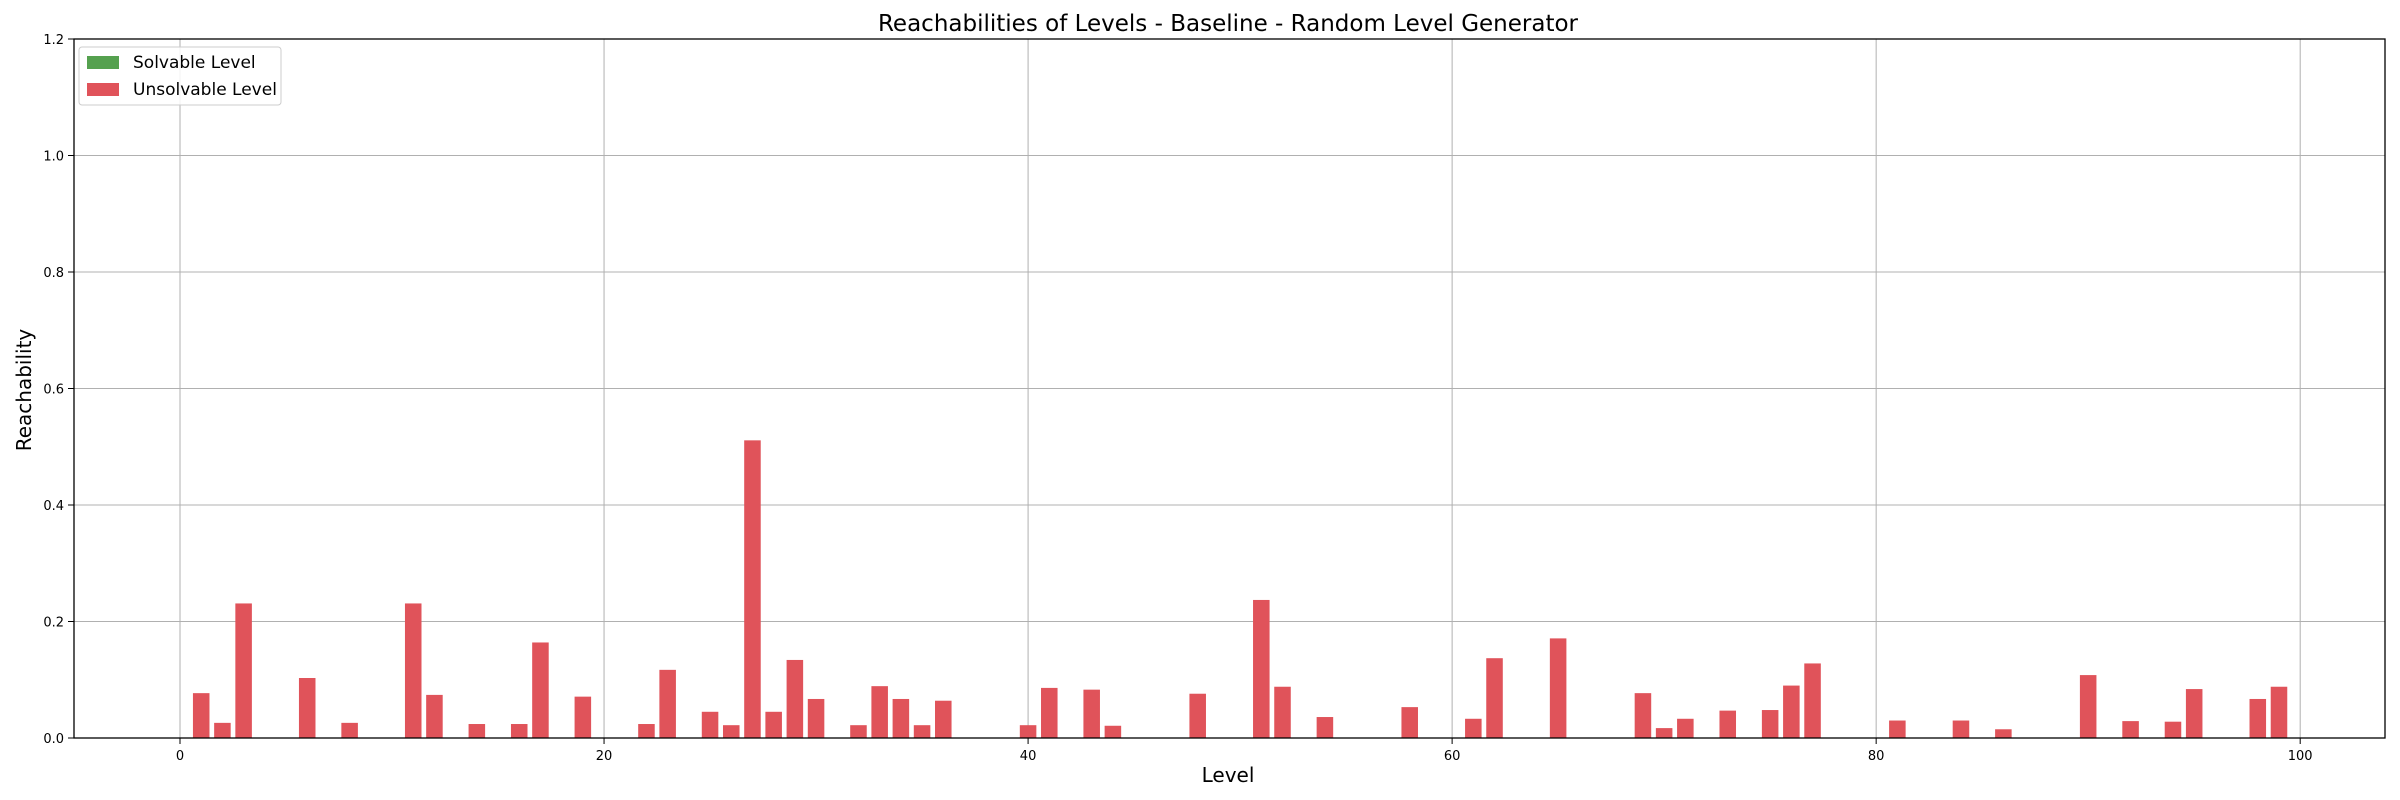 The width and height of the screenshot is (2400, 800). Describe the element at coordinates (53, 623) in the screenshot. I see `y-tick-label: 0.2` at that location.